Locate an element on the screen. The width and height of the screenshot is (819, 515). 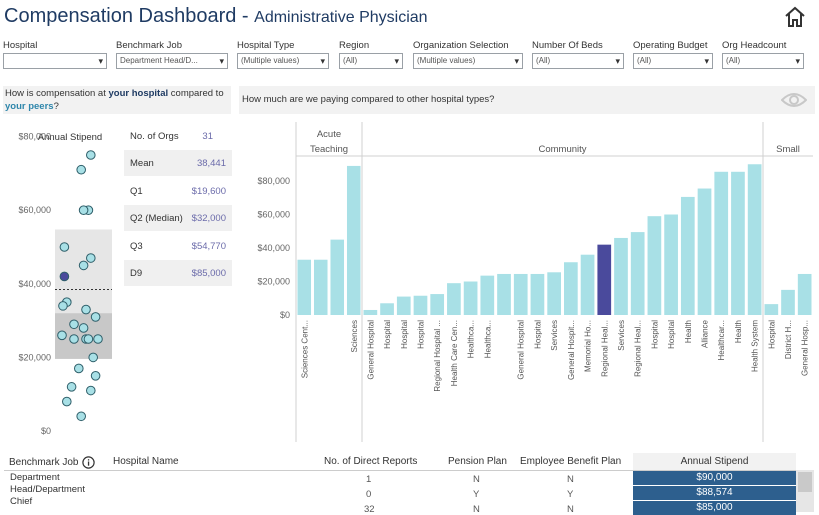
home-icon is located at coordinates (795, 17).